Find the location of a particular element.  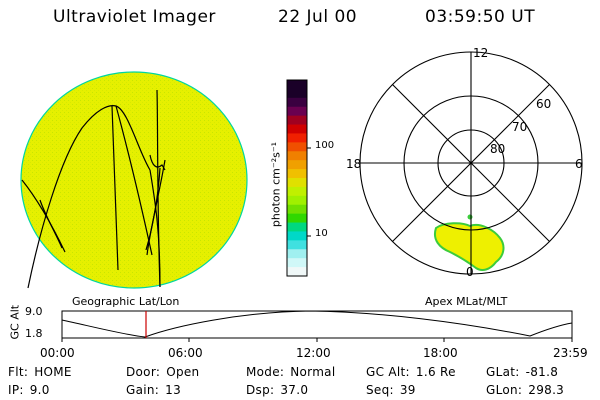

x-label-0600: 06:00 is located at coordinates (185, 353).